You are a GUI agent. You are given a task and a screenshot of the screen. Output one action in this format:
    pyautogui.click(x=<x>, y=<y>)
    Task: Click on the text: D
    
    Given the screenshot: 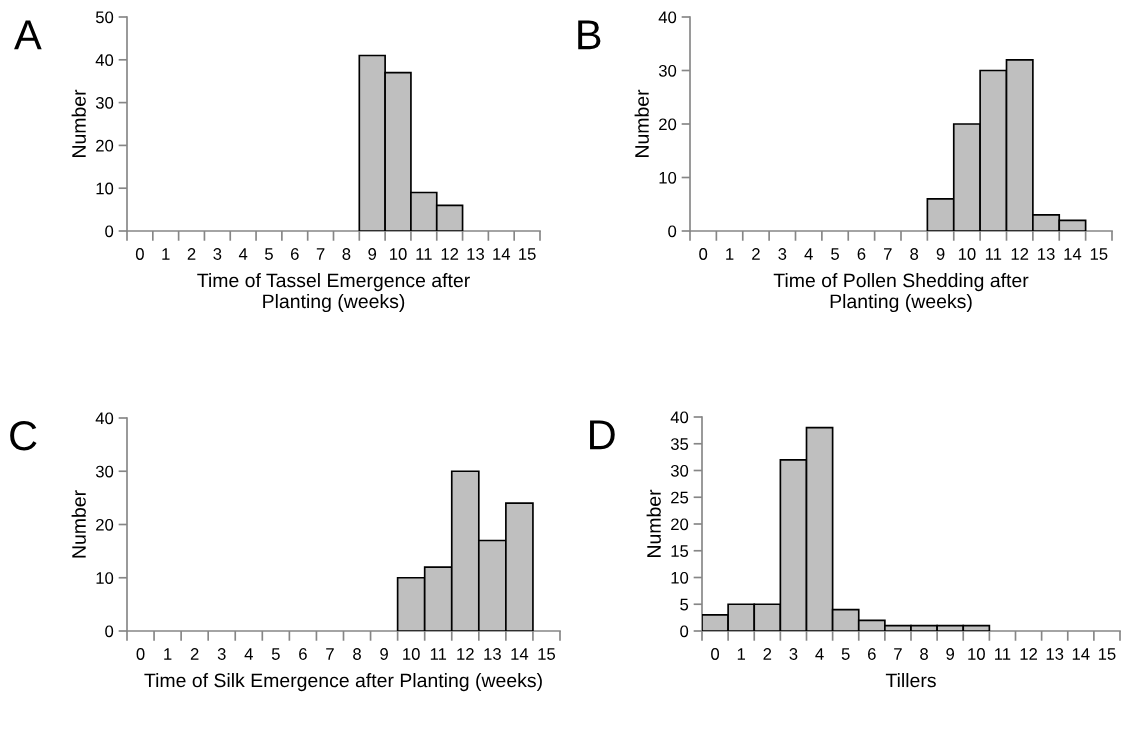 What is the action you would take?
    pyautogui.click(x=602, y=435)
    